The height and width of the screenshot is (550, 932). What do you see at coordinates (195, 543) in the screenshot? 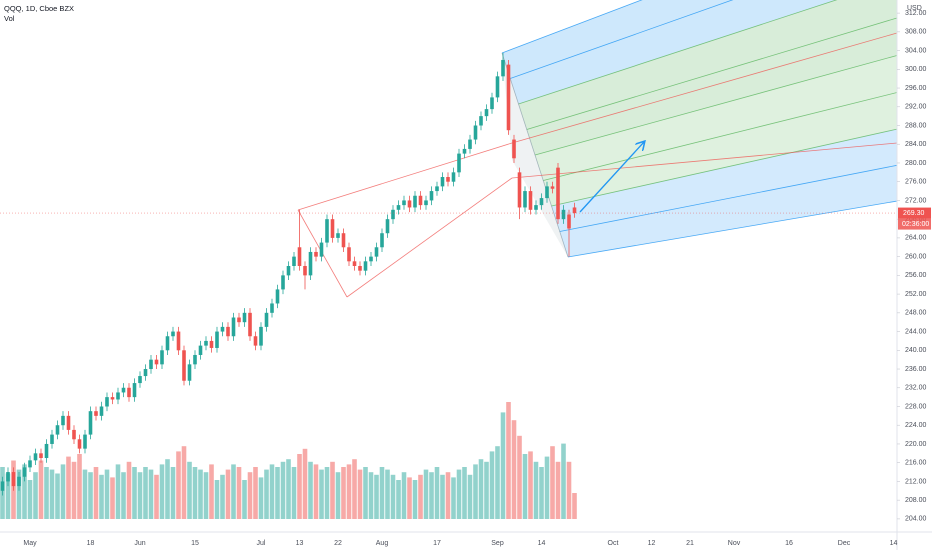
I see `x-tick-label: 15` at bounding box center [195, 543].